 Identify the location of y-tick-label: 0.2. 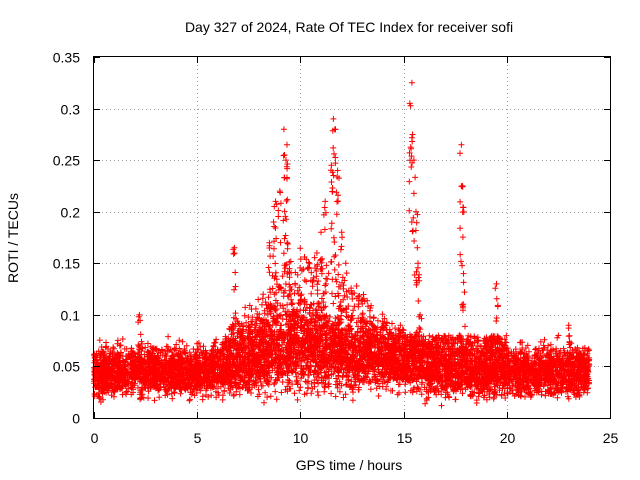
(71, 213).